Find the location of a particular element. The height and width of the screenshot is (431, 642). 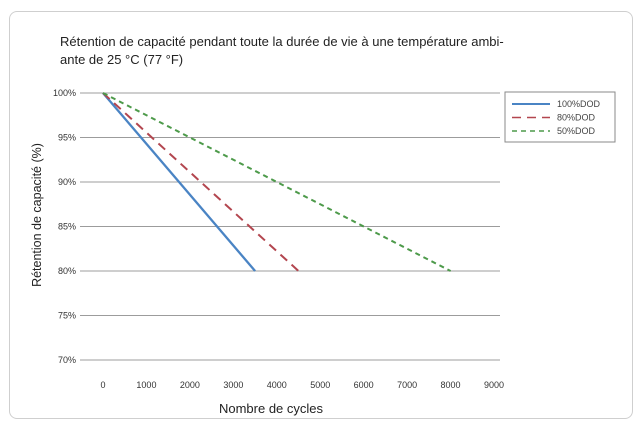

x-tick-label: 8000 is located at coordinates (451, 385).